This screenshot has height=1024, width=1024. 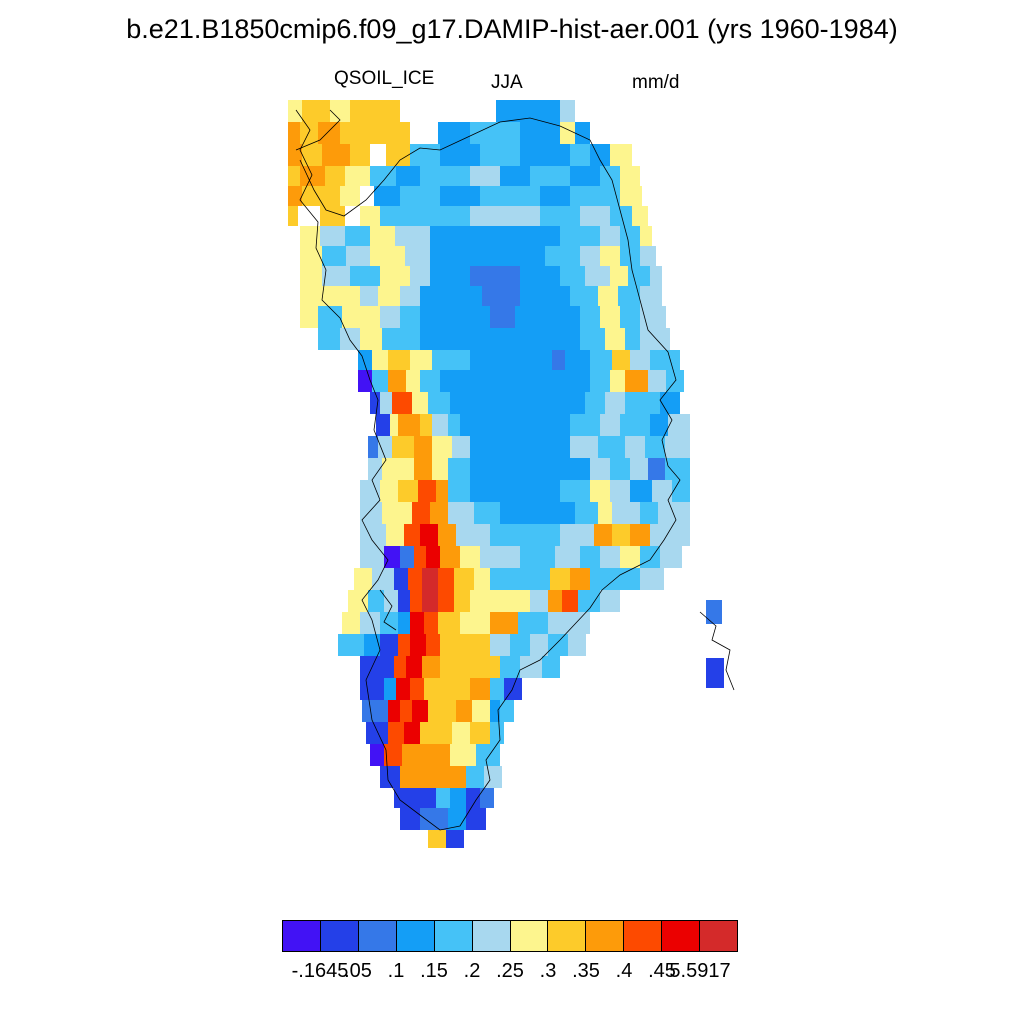 I want to click on units-label: mm/d, so click(x=656, y=82).